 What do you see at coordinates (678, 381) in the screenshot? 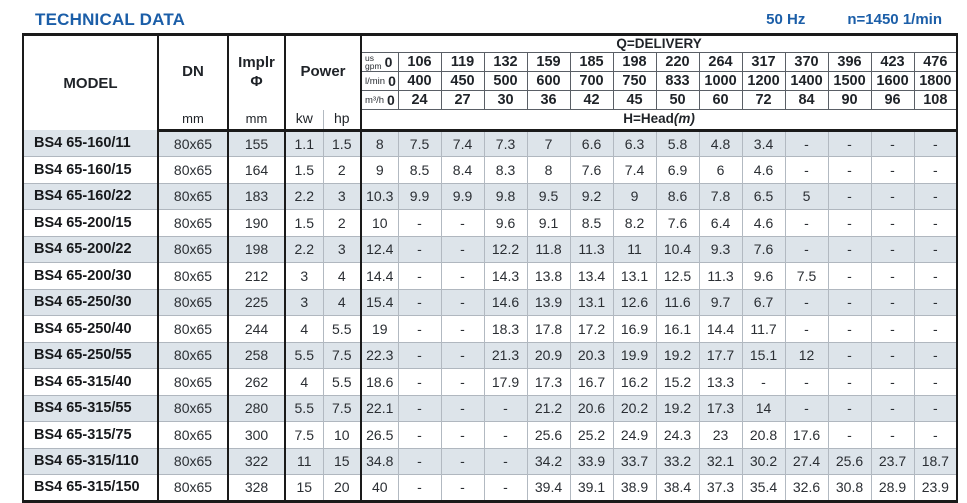
I see `head-value-cell: 15.2` at bounding box center [678, 381].